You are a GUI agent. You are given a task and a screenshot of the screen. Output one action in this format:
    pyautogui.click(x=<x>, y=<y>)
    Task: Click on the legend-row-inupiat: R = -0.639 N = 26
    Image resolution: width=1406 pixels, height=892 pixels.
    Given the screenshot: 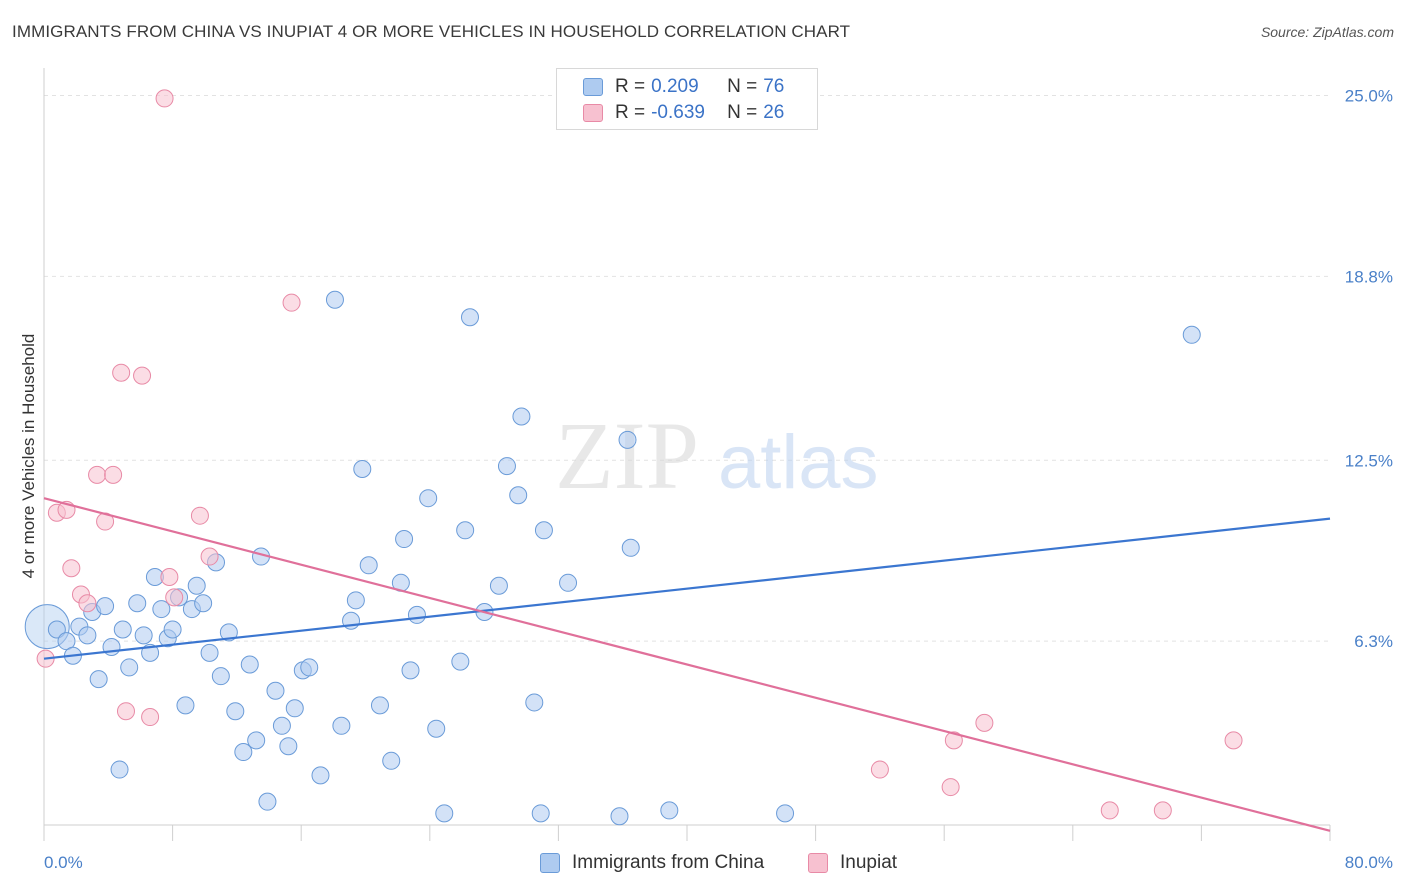 What is the action you would take?
    pyautogui.click(x=683, y=113)
    